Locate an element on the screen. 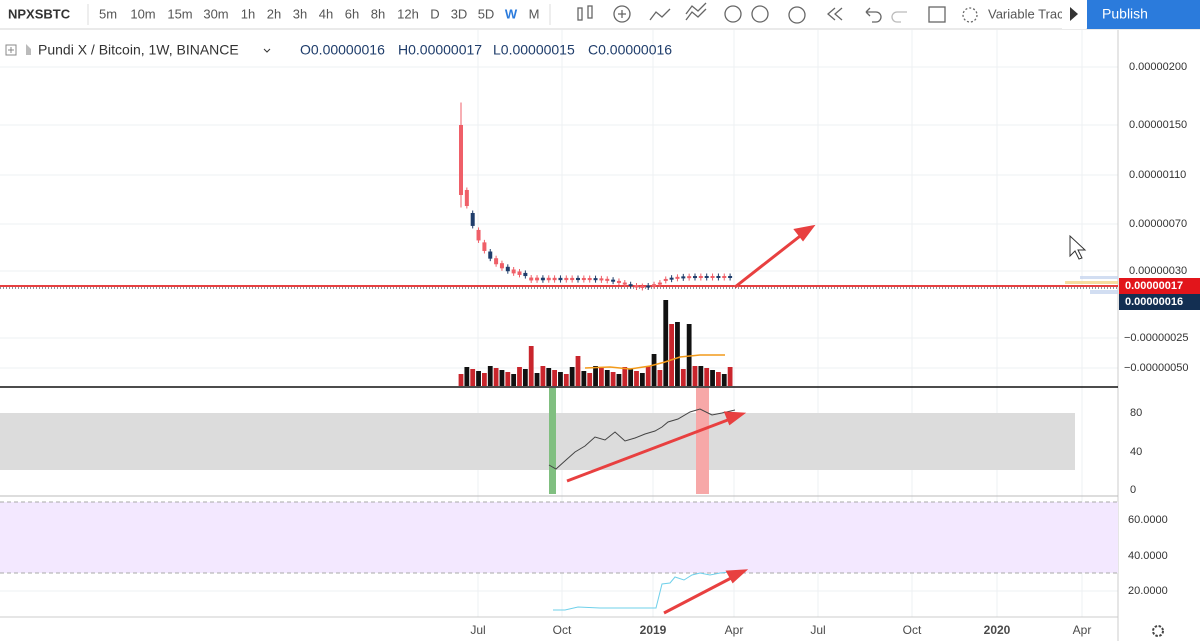  icon-template is located at coordinates (696, 11).